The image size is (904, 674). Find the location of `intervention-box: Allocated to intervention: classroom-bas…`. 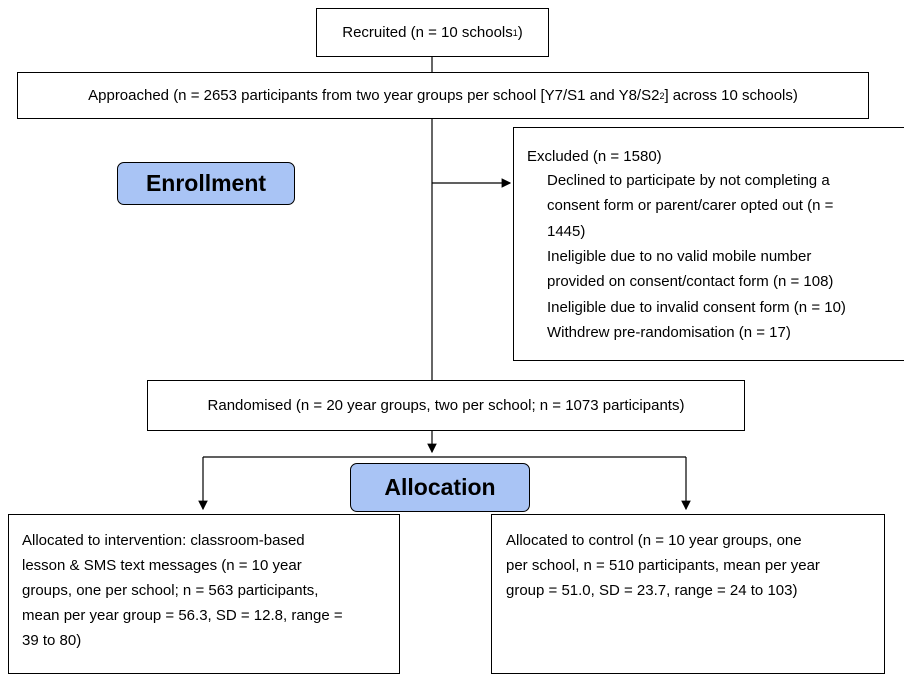

intervention-box: Allocated to intervention: classroom-bas… is located at coordinates (204, 594).